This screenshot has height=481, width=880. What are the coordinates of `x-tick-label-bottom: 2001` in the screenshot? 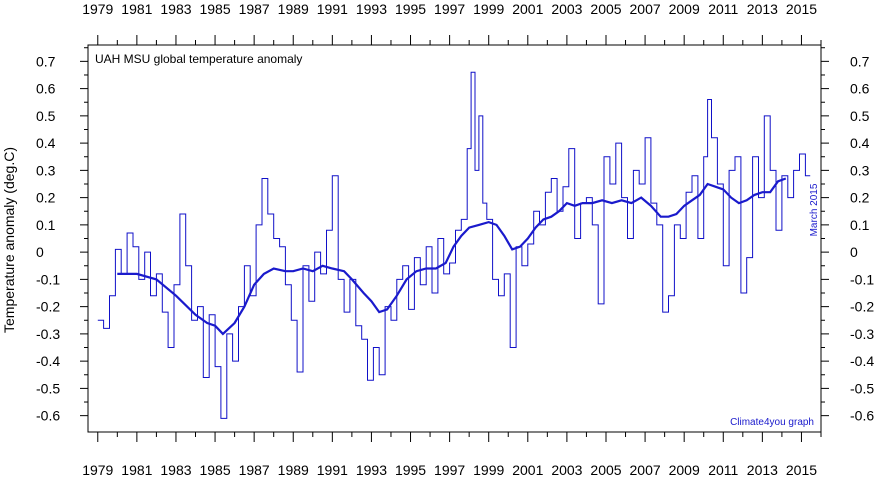 It's located at (527, 470).